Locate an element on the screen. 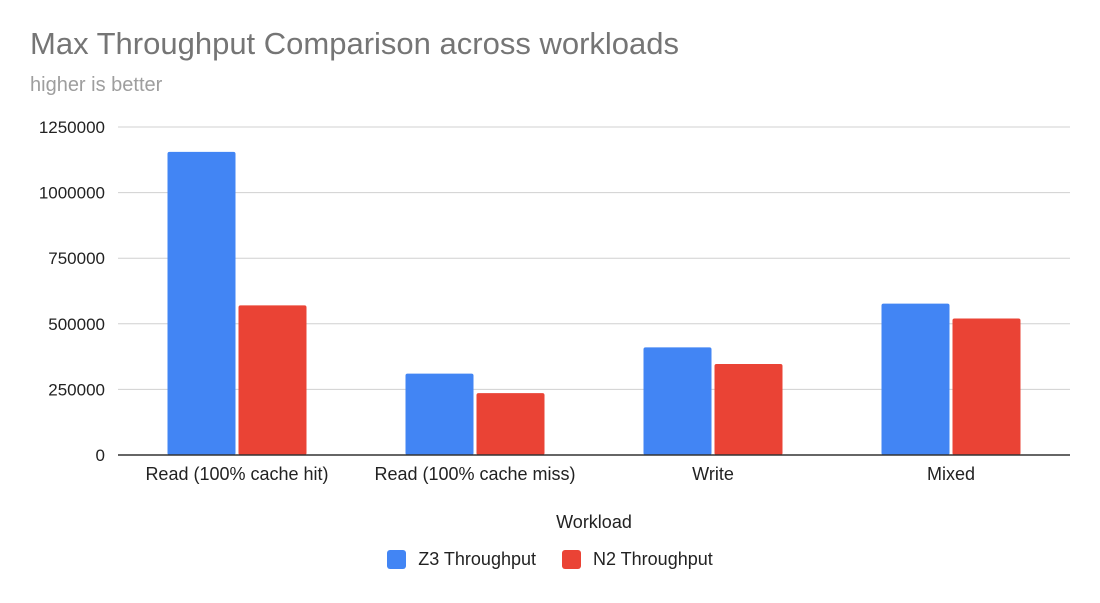 The height and width of the screenshot is (603, 1100). x-axis-title: Workload is located at coordinates (594, 522).